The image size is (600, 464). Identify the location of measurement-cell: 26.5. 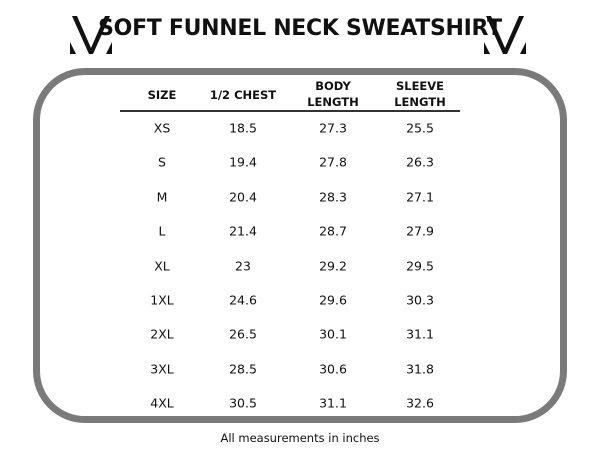
(243, 334).